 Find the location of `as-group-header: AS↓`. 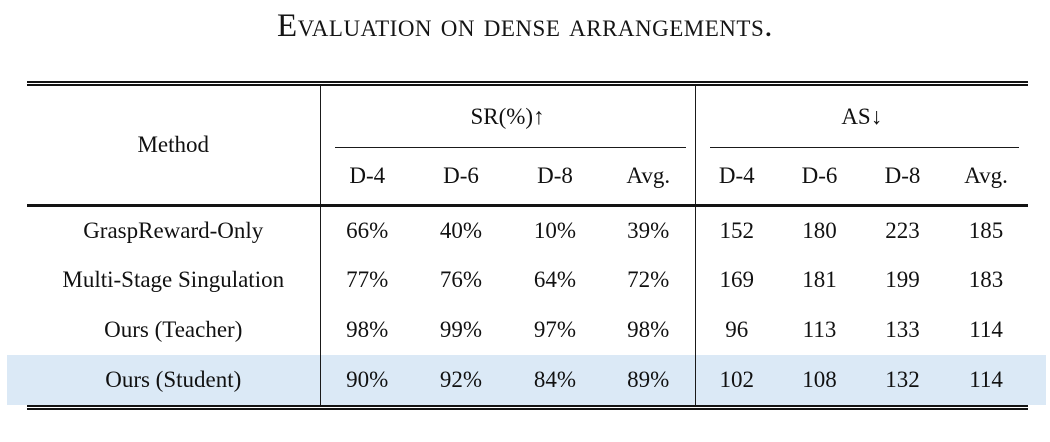

as-group-header: AS↓ is located at coordinates (861, 117).